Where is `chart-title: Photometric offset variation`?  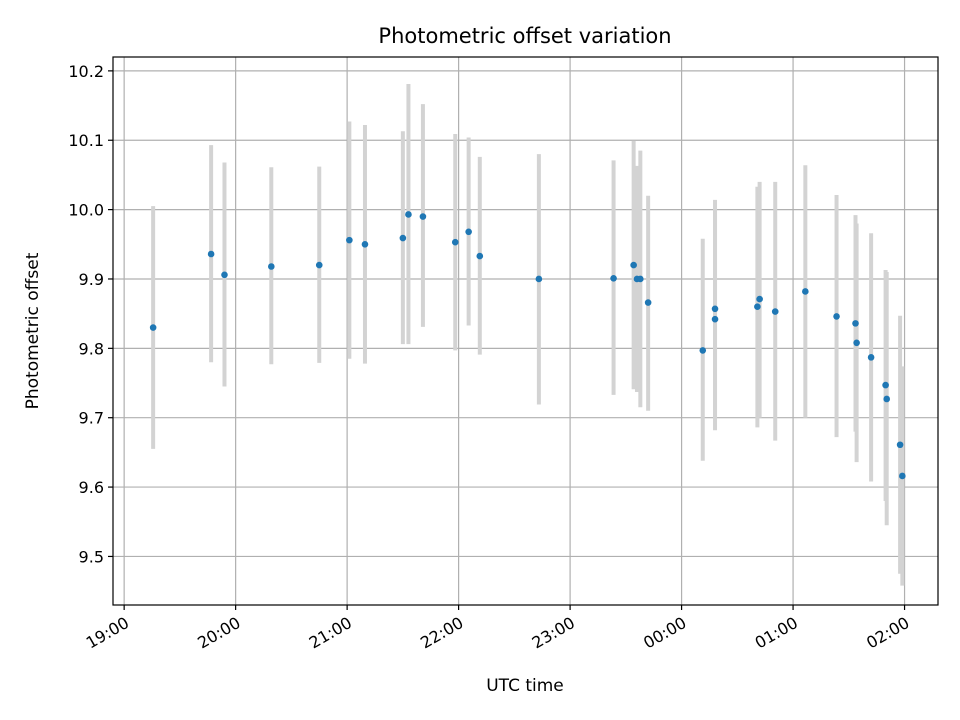
chart-title: Photometric offset variation is located at coordinates (524, 36).